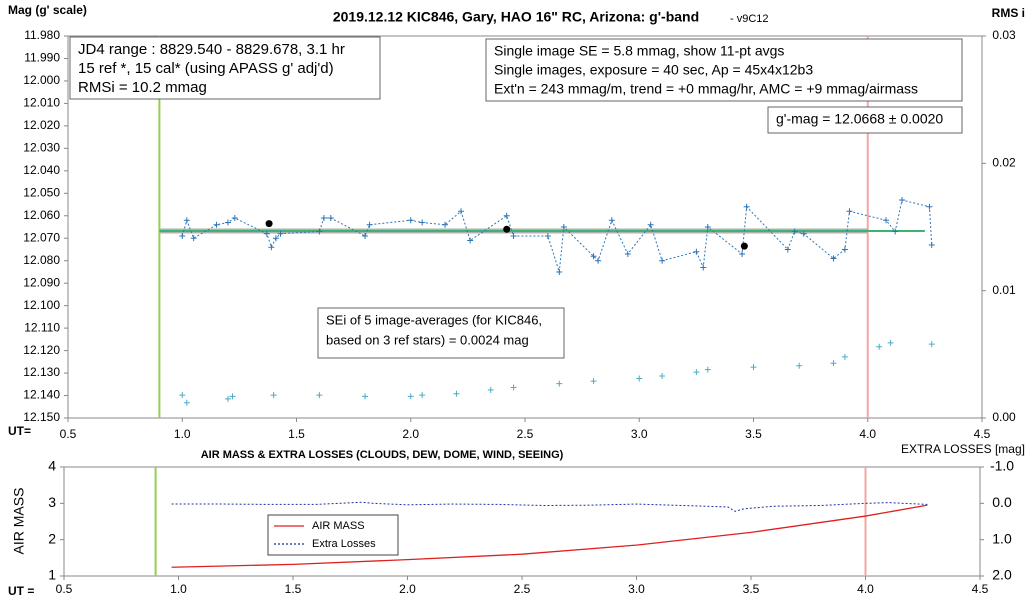 This screenshot has height=604, width=1032. Describe the element at coordinates (525, 434) in the screenshot. I see `x-tick-label: 2.5` at that location.